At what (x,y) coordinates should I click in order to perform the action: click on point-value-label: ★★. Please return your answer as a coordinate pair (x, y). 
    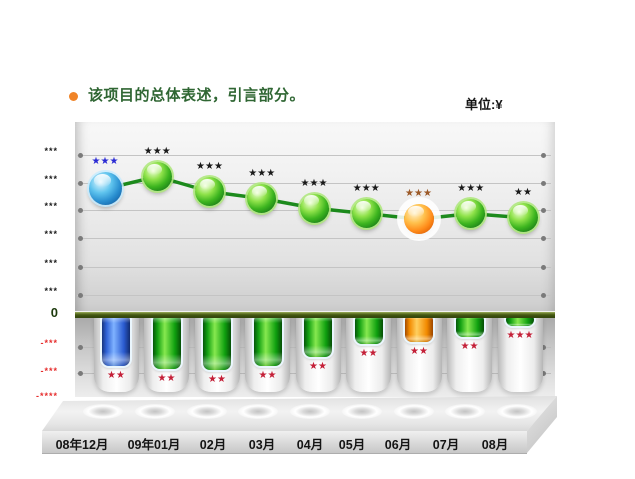
    Looking at the image, I should click on (523, 193).